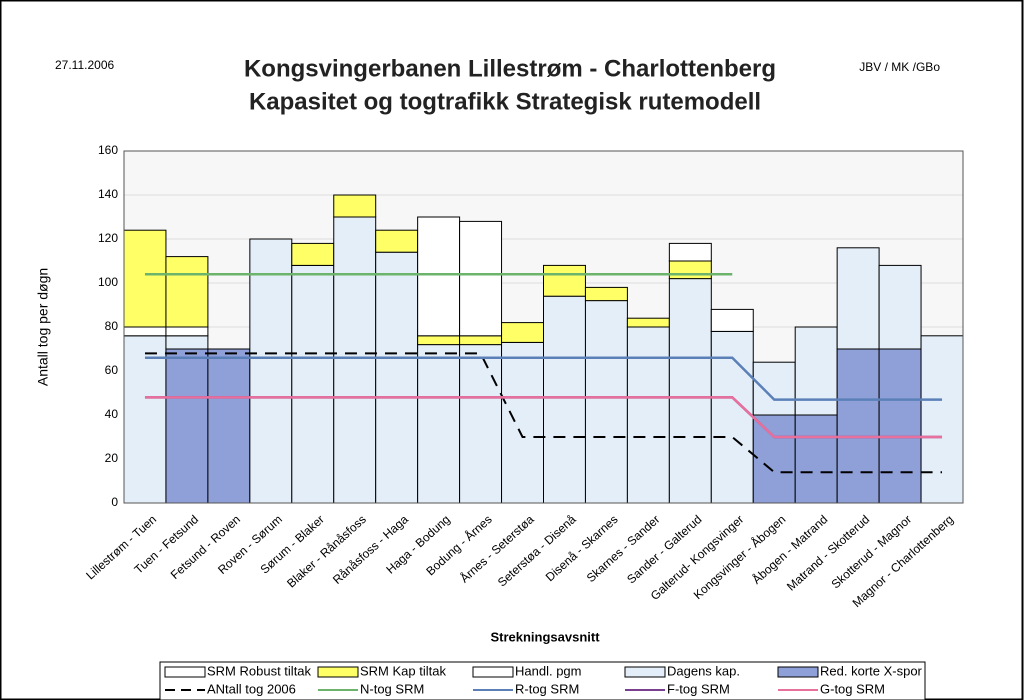 The width and height of the screenshot is (1024, 700). What do you see at coordinates (112, 414) in the screenshot?
I see `y-tick-label: 40` at bounding box center [112, 414].